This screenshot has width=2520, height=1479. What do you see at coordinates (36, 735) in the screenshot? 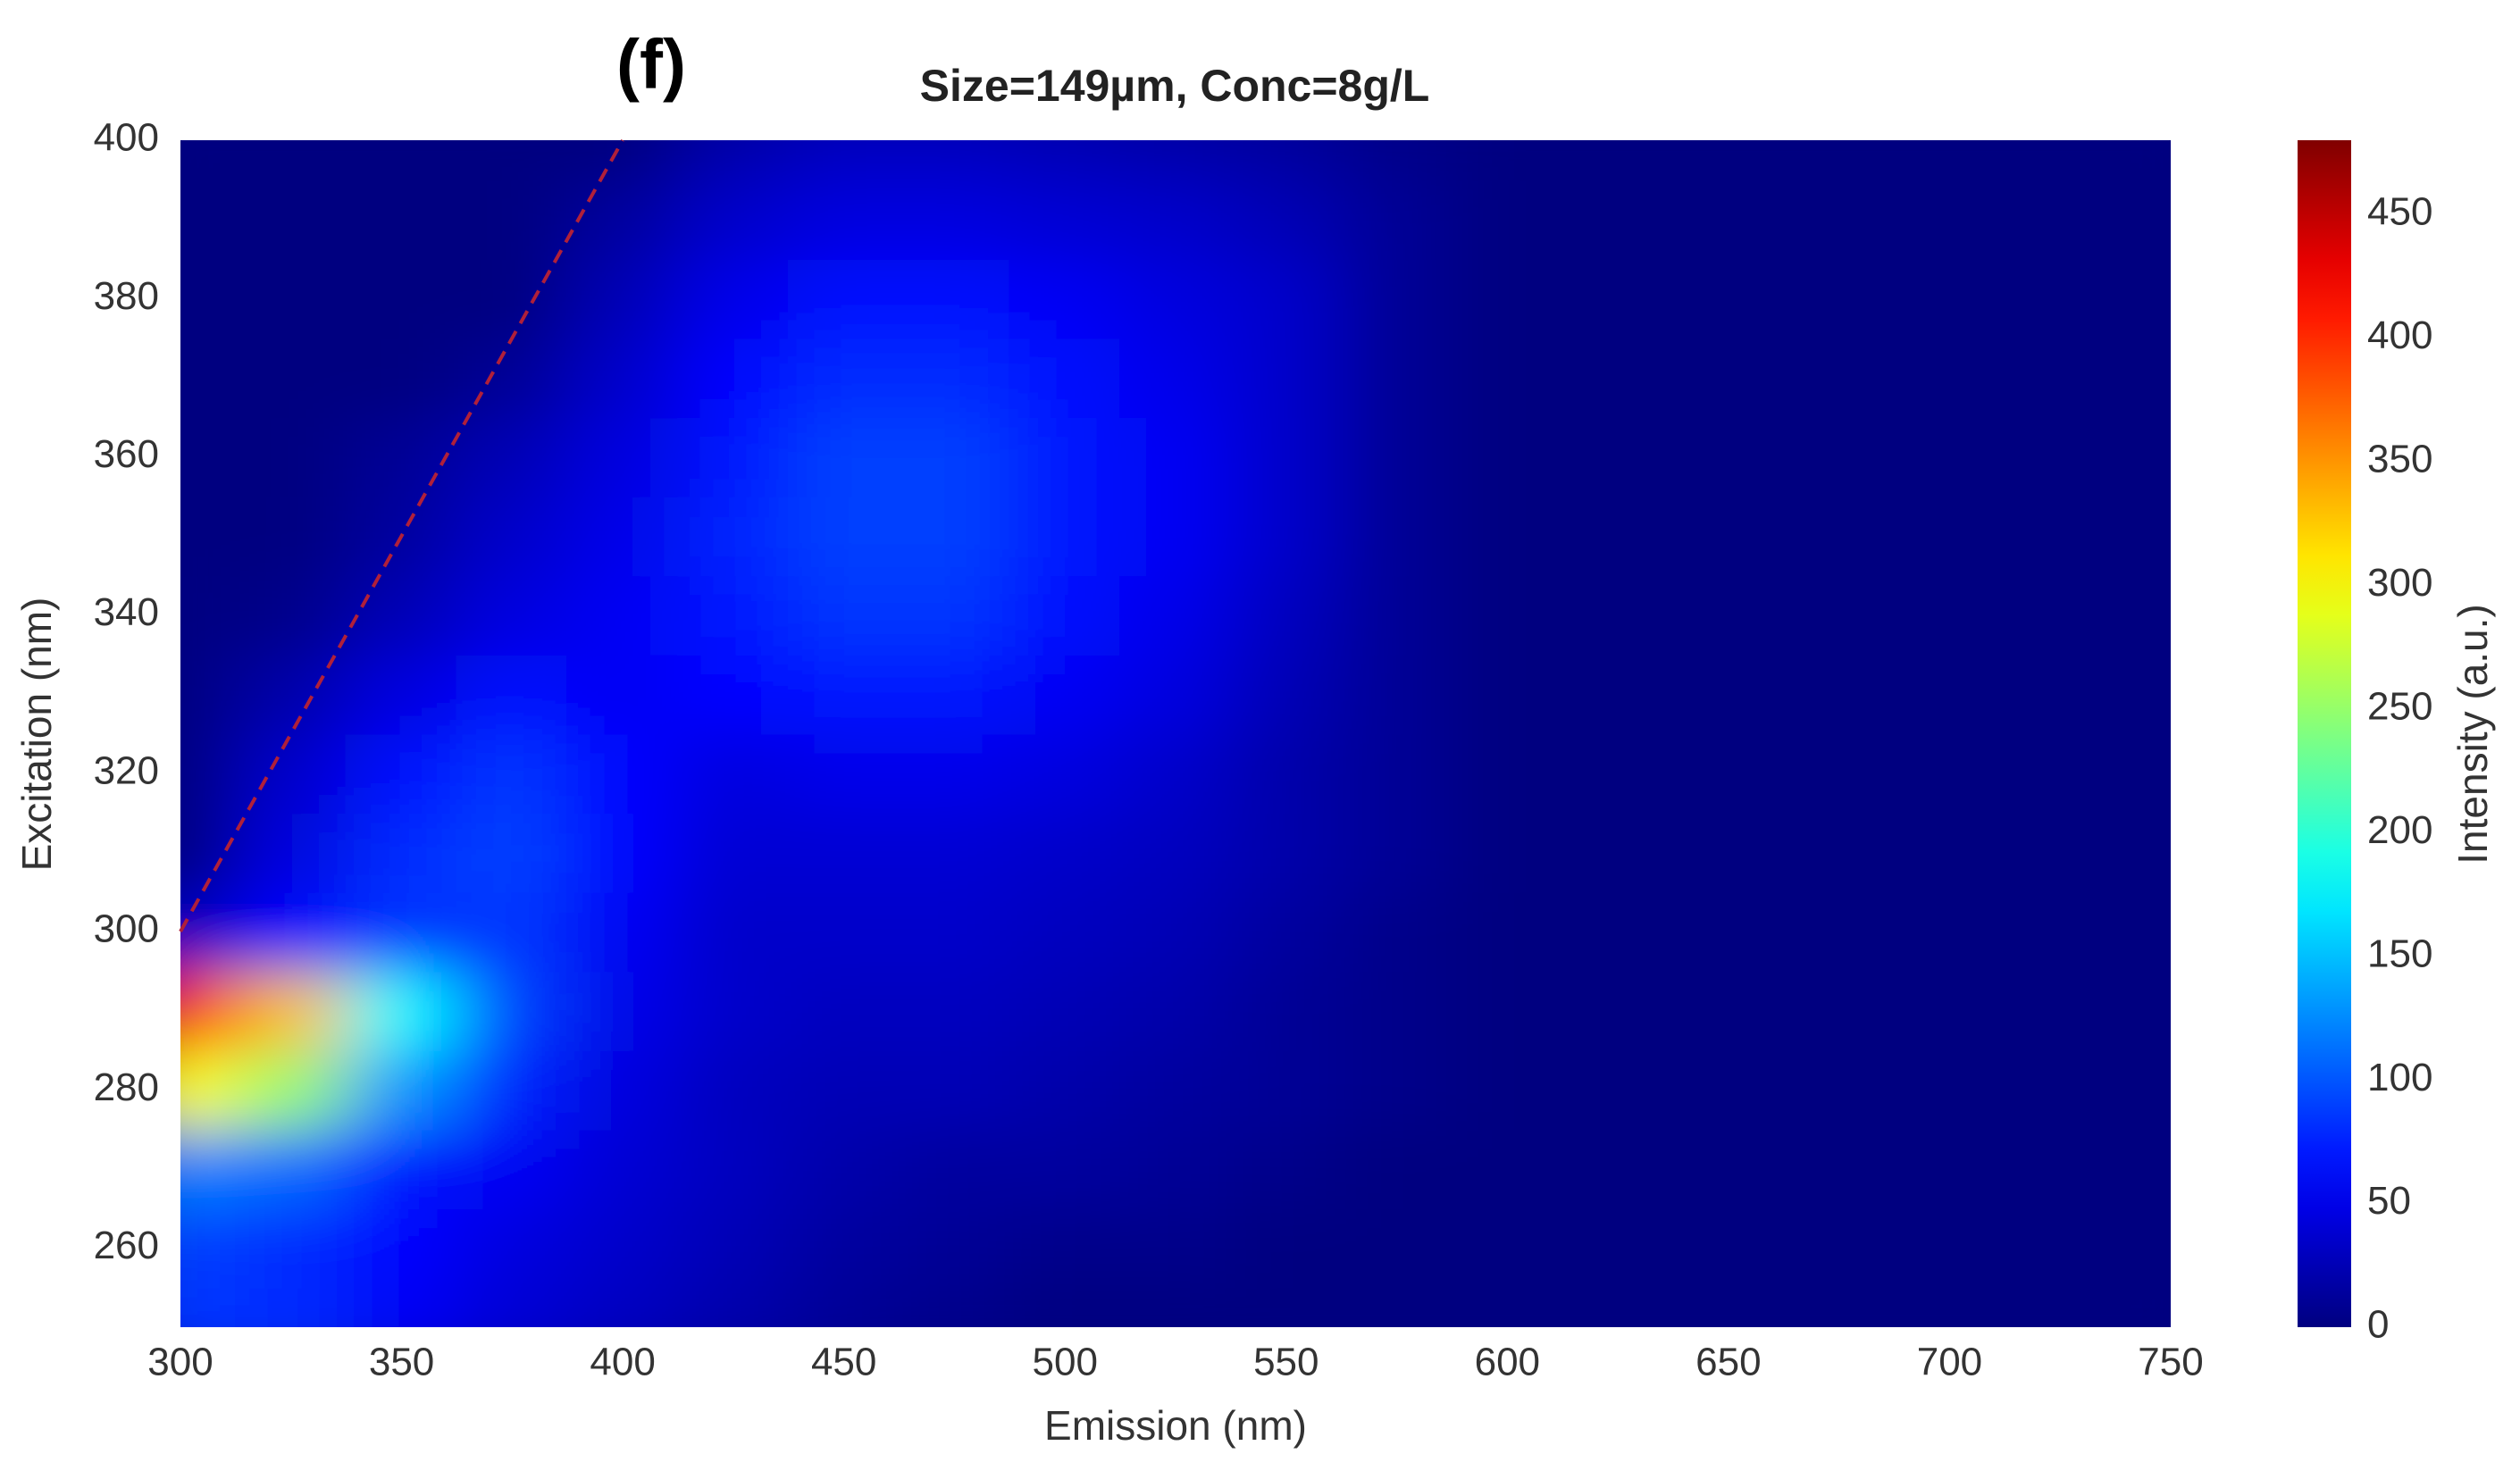
I see `y-axis-label: Excitation (nm)` at bounding box center [36, 735].